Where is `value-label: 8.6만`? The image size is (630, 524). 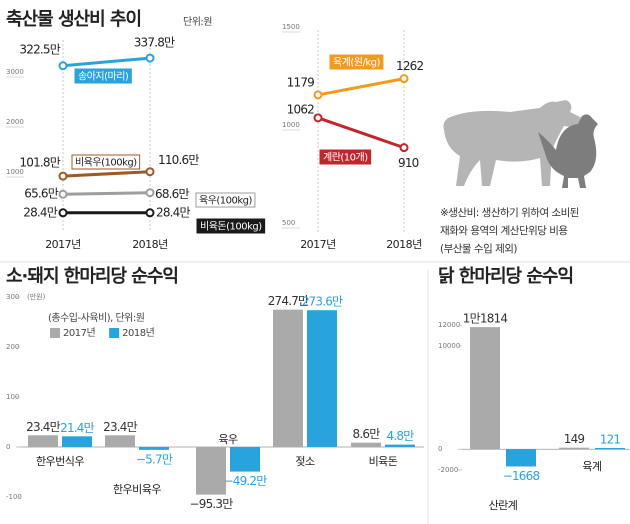
value-label: 8.6만 is located at coordinates (367, 434).